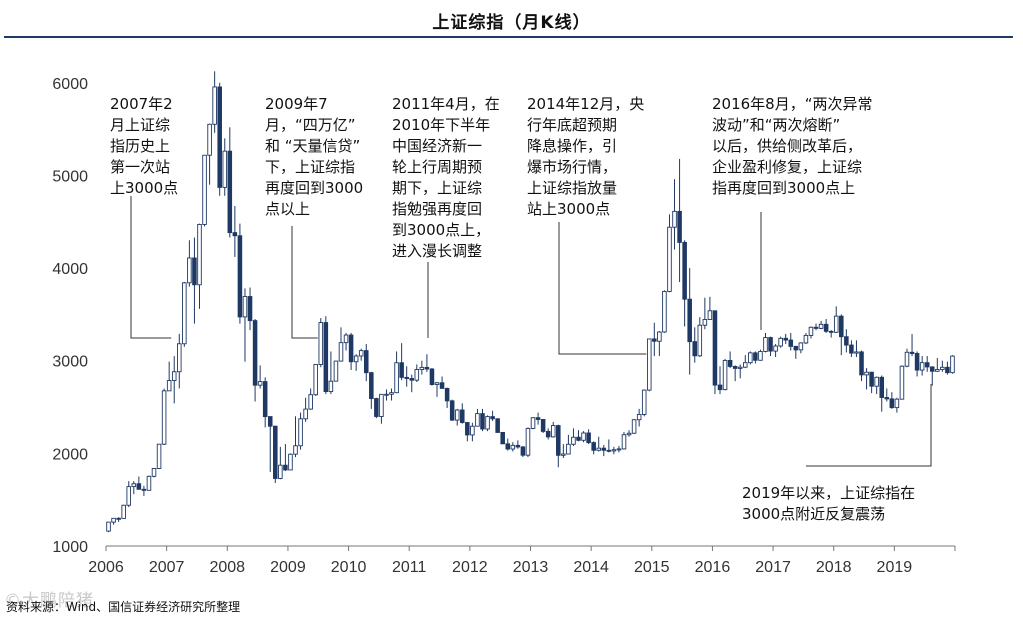 The width and height of the screenshot is (1023, 617). I want to click on y-tick-label: 6000, so click(70, 84).